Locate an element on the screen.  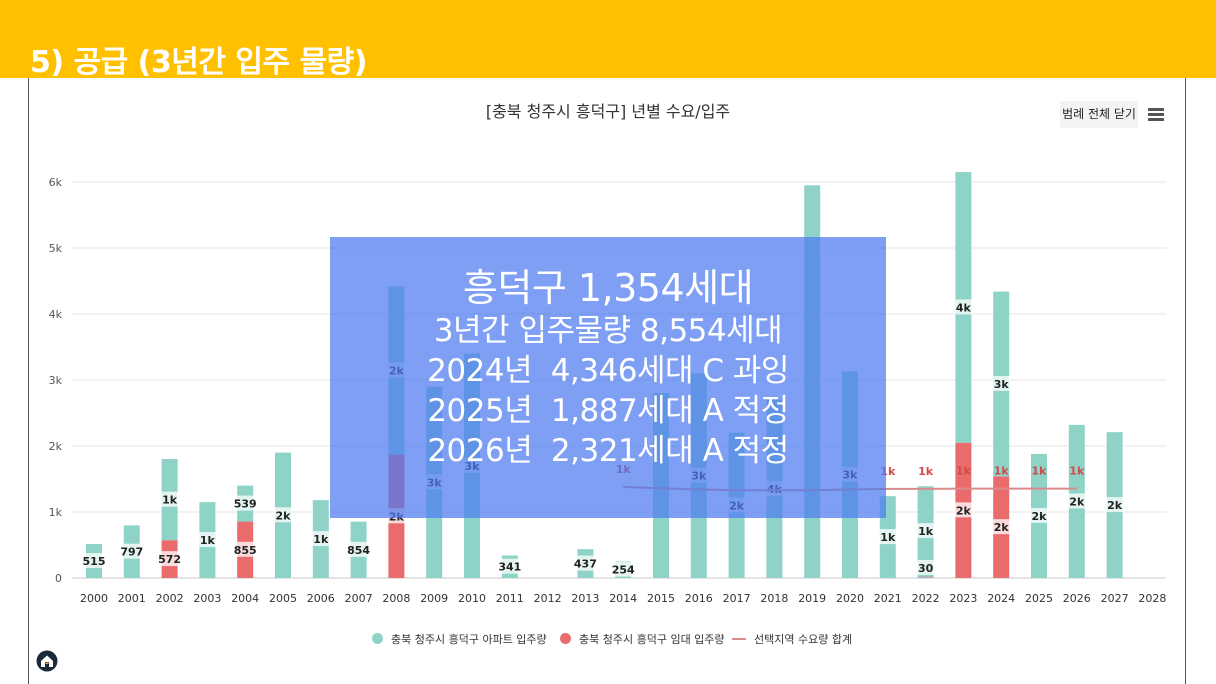
x-tick-label: 2007 is located at coordinates (359, 598).